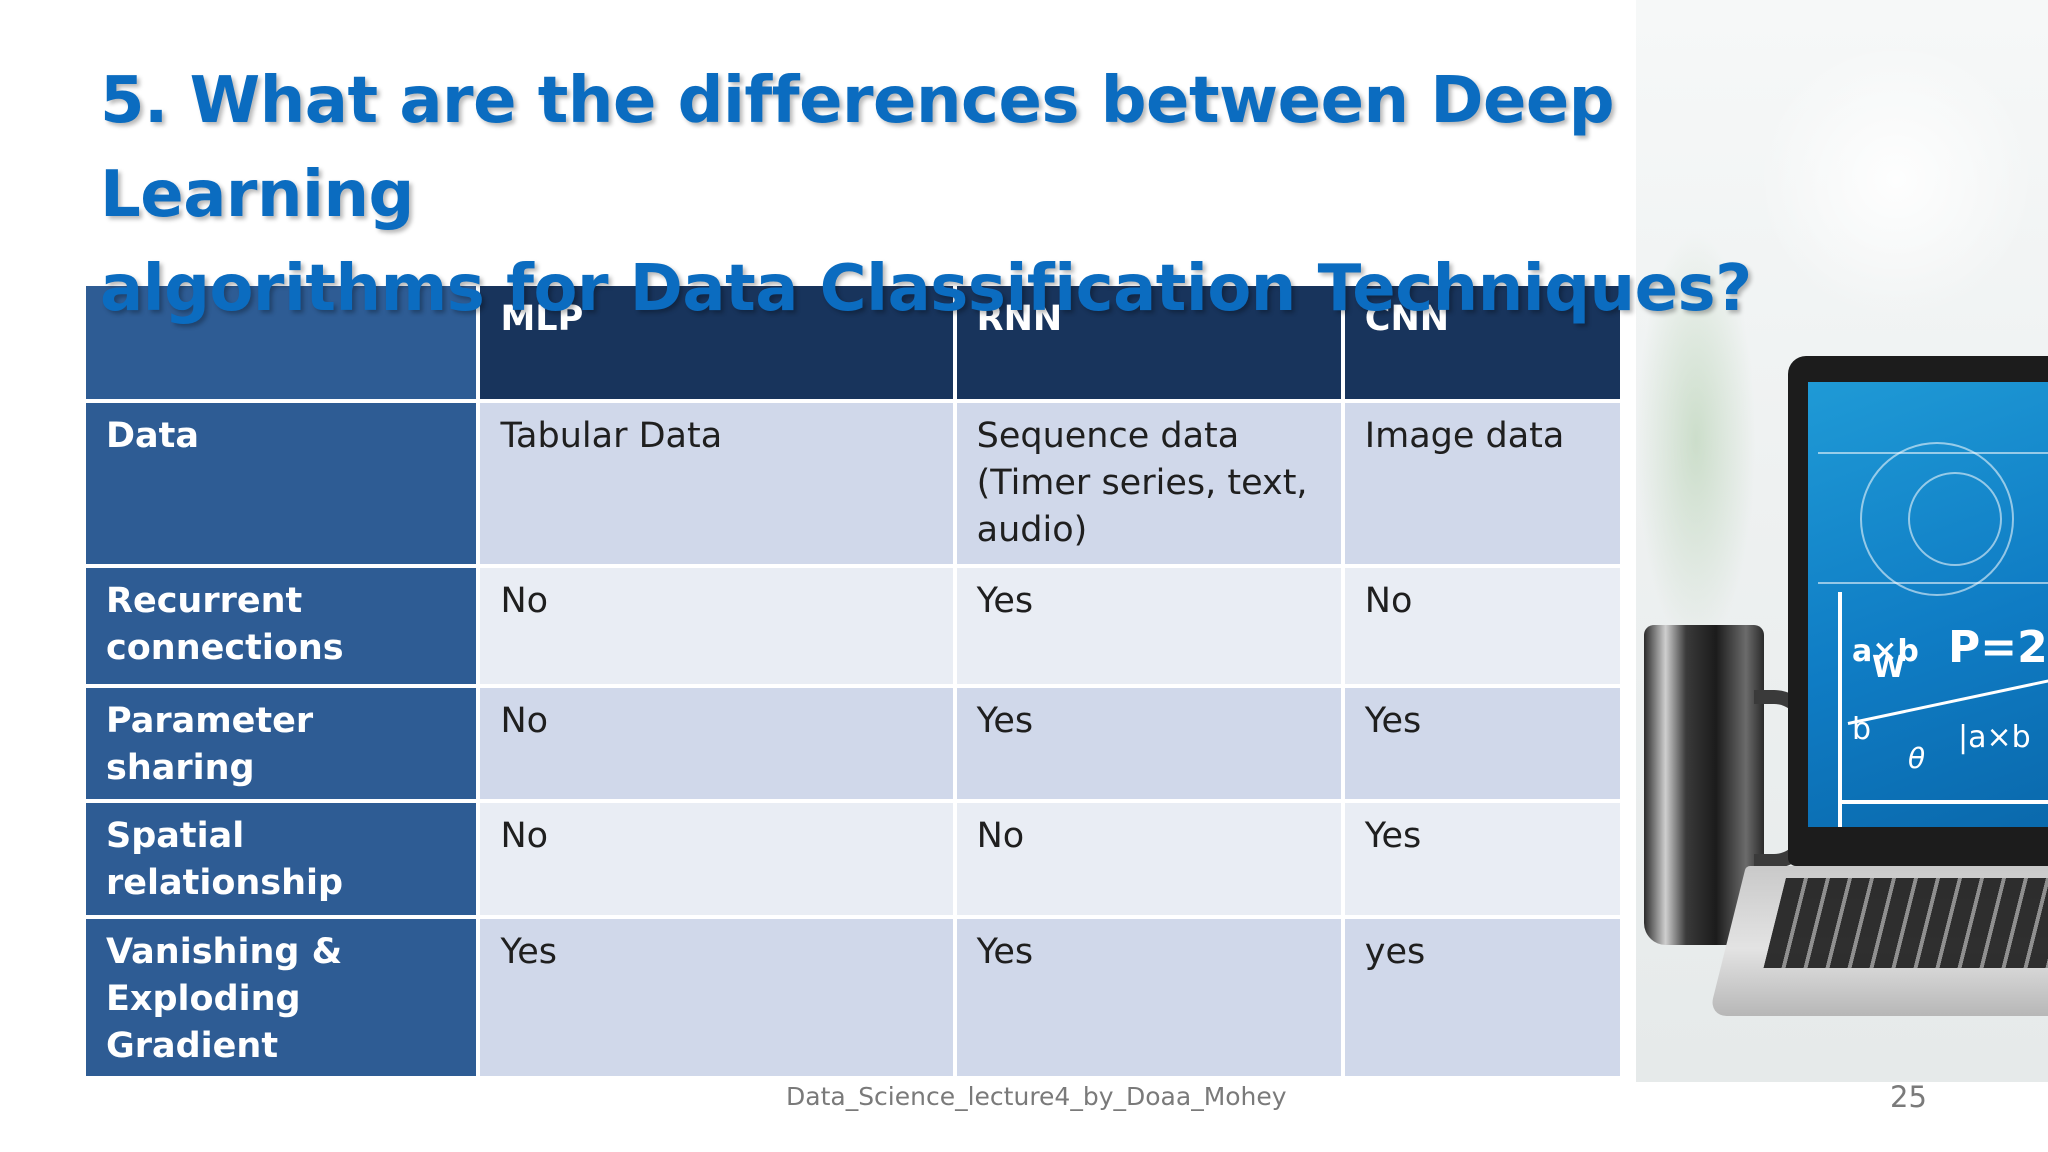 The width and height of the screenshot is (2048, 1152). What do you see at coordinates (1928, 604) in the screenshot?
I see `laptop-screen: P=2 a×b W |a×b θ b` at bounding box center [1928, 604].